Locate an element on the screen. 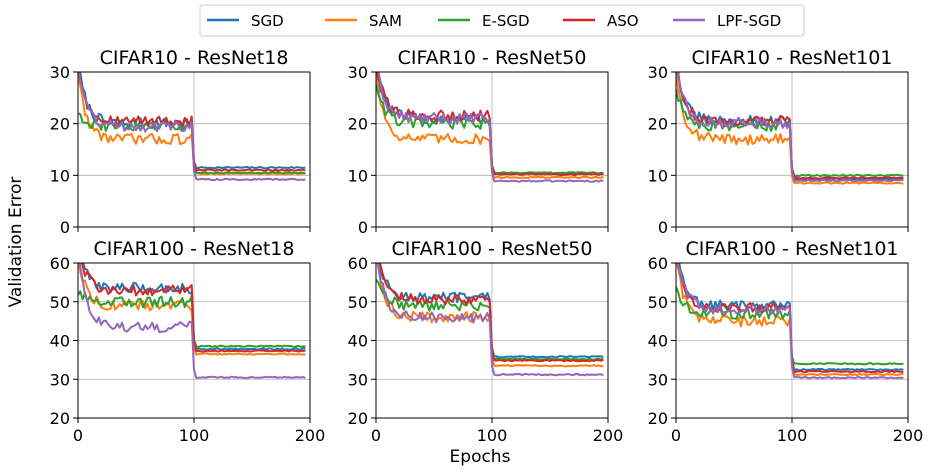 This screenshot has height=474, width=934. legend: SGD SAM E-SGD ASO LPF-SGD is located at coordinates (502, 20).